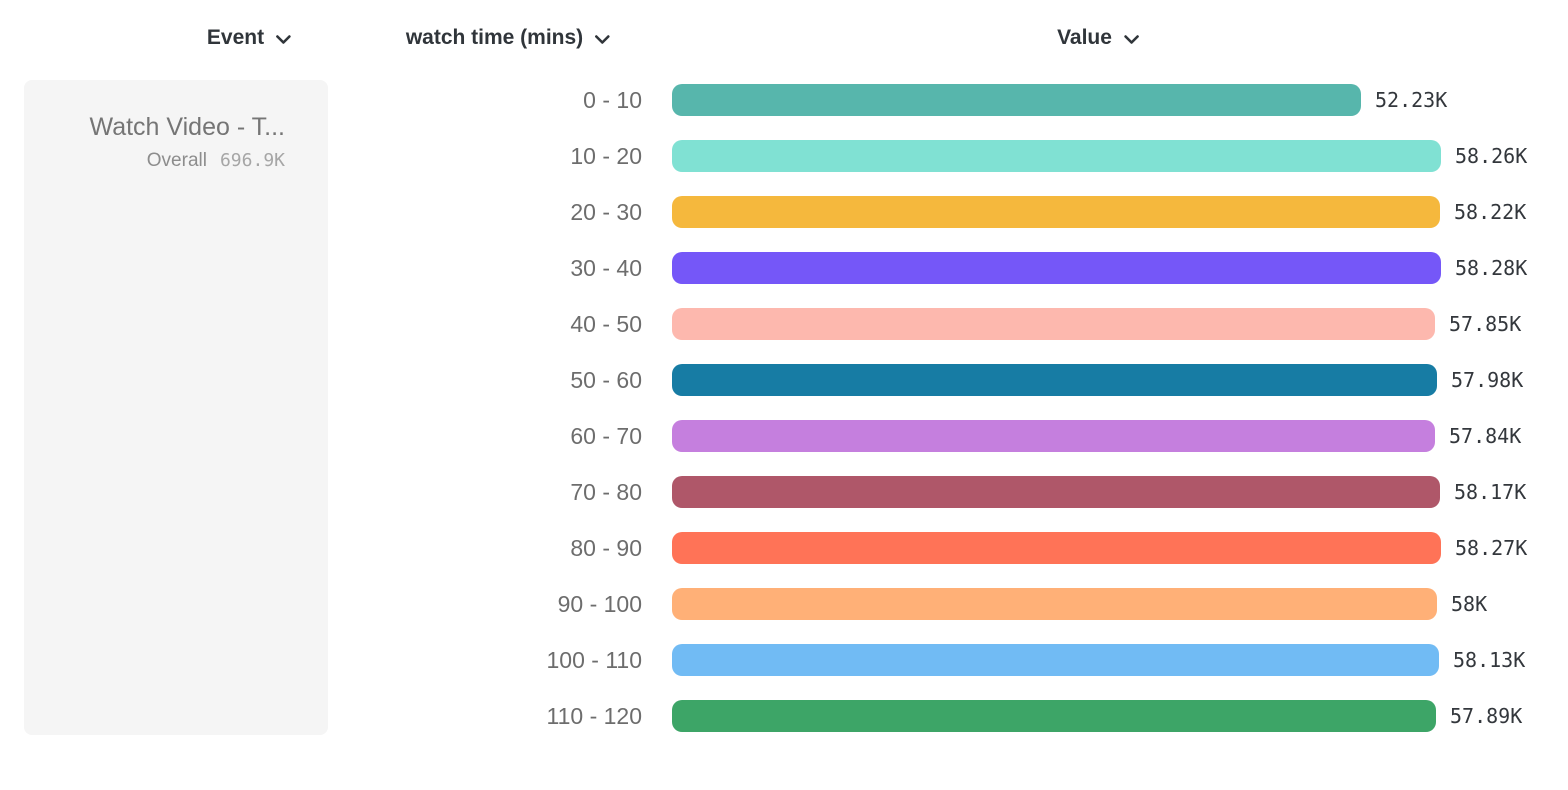 The width and height of the screenshot is (1568, 790). I want to click on chart-row: 0 - 10 52.23K, so click(784, 100).